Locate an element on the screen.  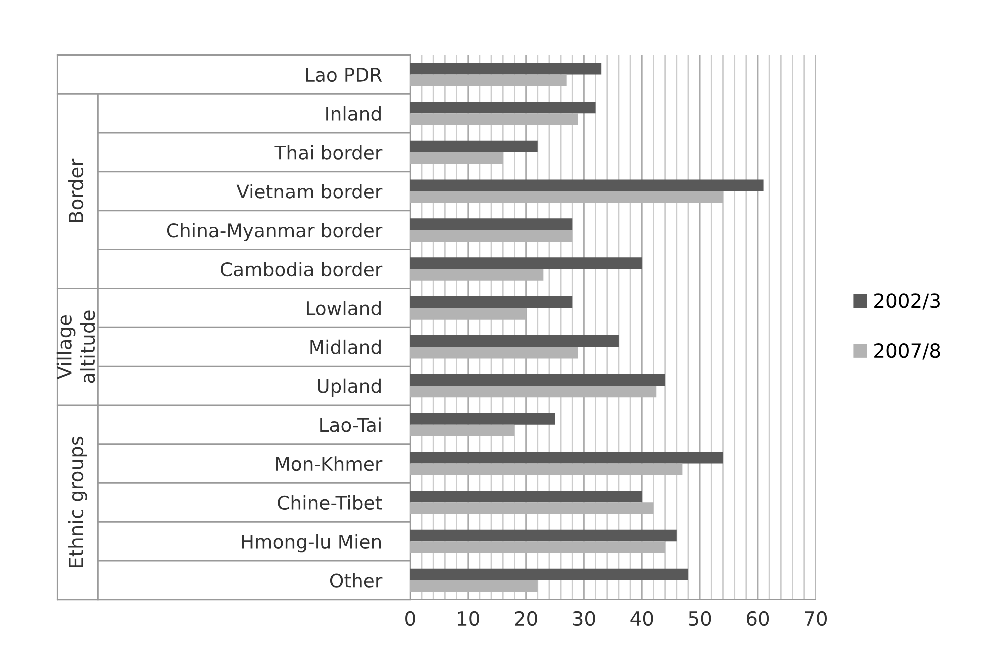
x-tick-label: 10 is located at coordinates (469, 618).